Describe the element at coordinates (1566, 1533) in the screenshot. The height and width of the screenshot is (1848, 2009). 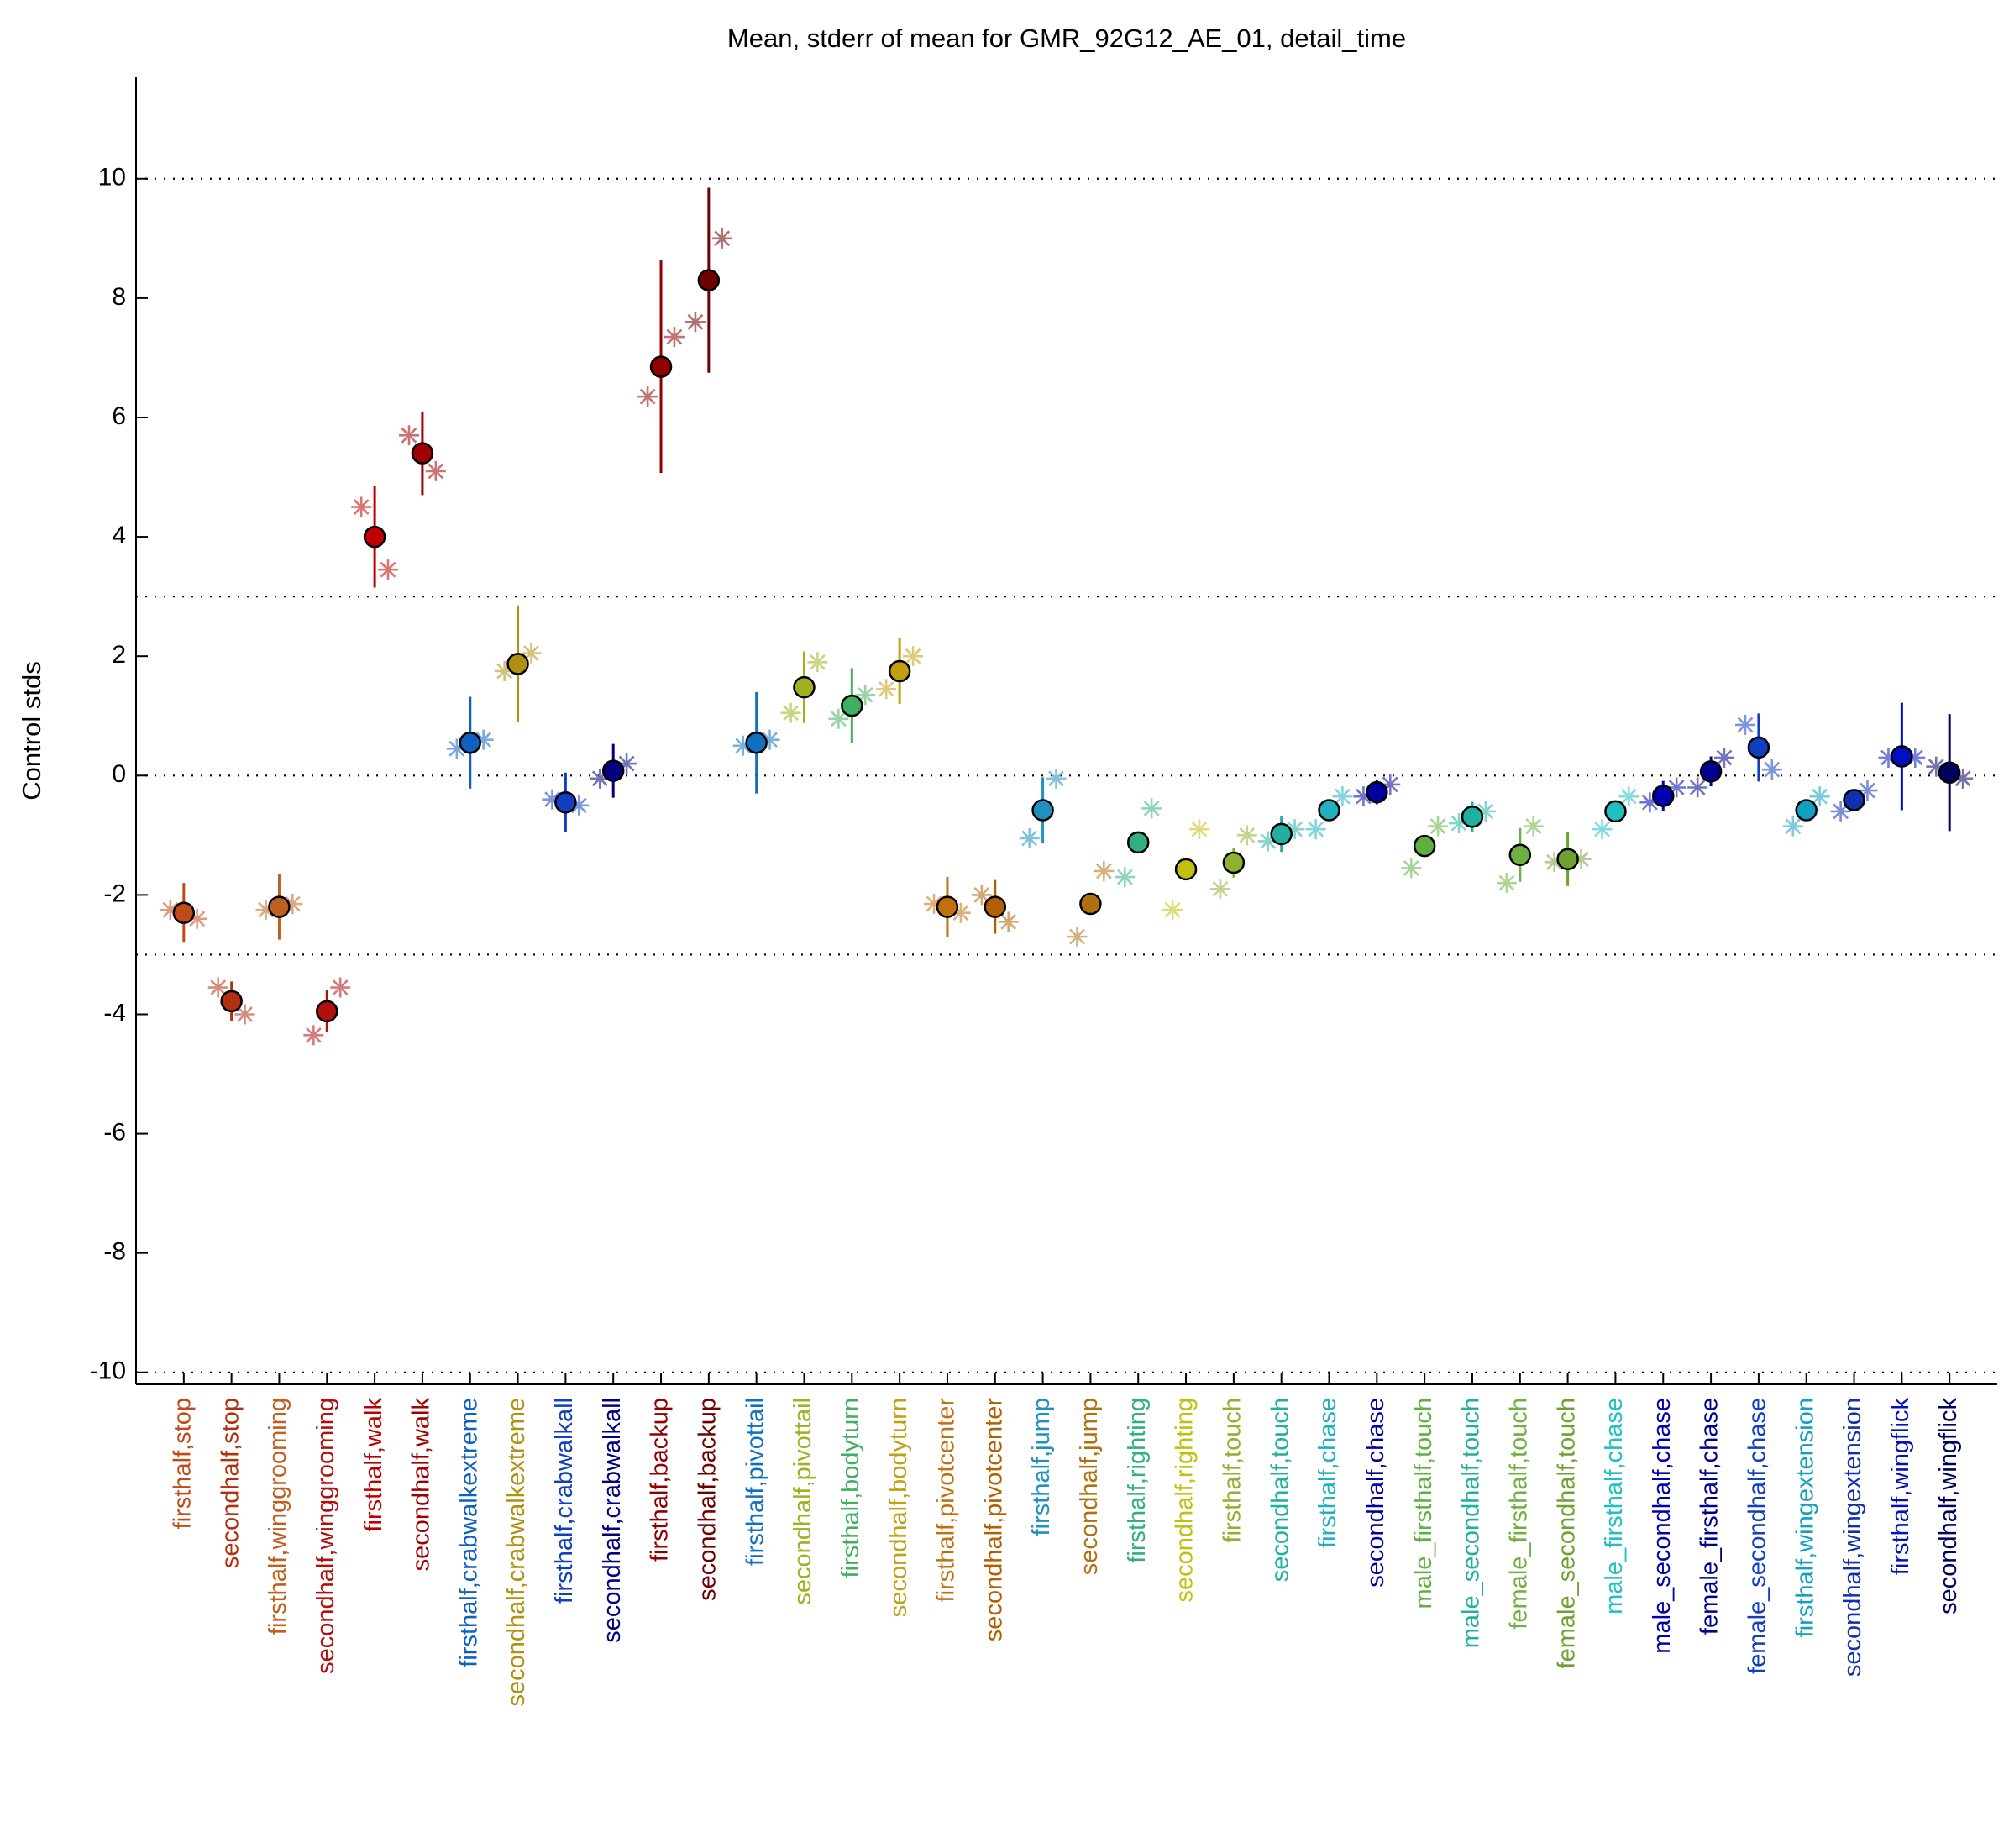
I see `x-tick-label: female_secondhalf,touch` at that location.